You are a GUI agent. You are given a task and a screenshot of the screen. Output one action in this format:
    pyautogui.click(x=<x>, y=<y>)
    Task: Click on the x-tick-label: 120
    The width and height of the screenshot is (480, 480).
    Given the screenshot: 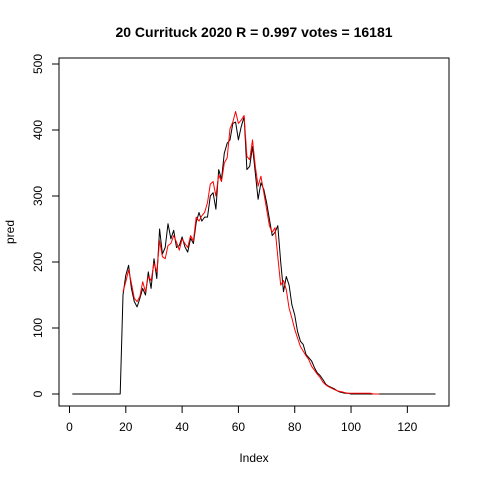 What is the action you would take?
    pyautogui.click(x=407, y=427)
    